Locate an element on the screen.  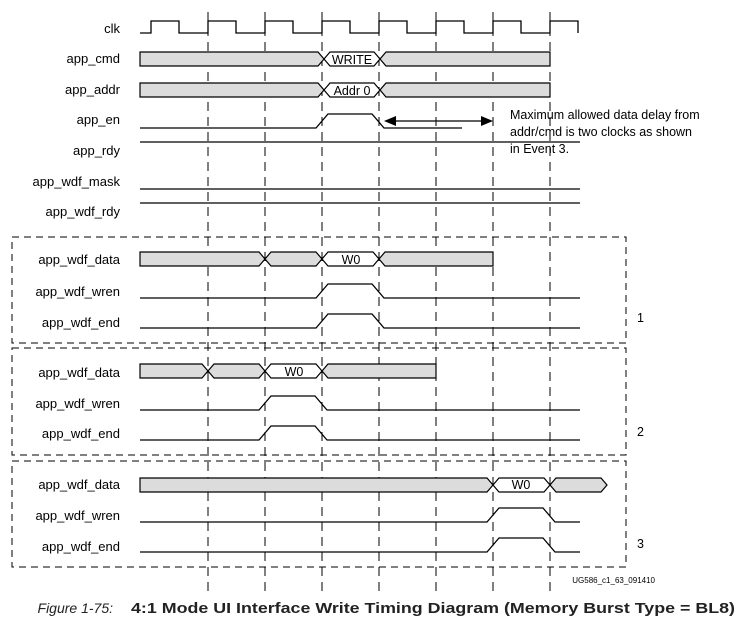
event-1-box is located at coordinates (319, 290).